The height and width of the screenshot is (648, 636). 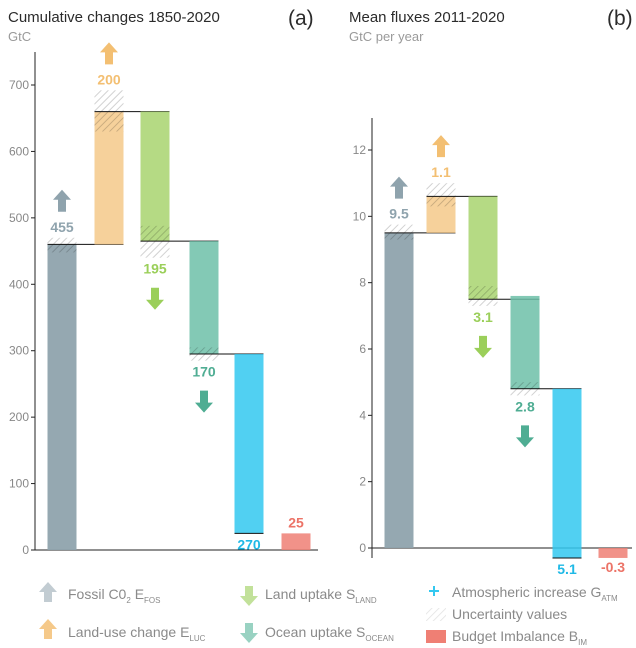 I want to click on value-label-atm: 5.1, so click(x=567, y=569).